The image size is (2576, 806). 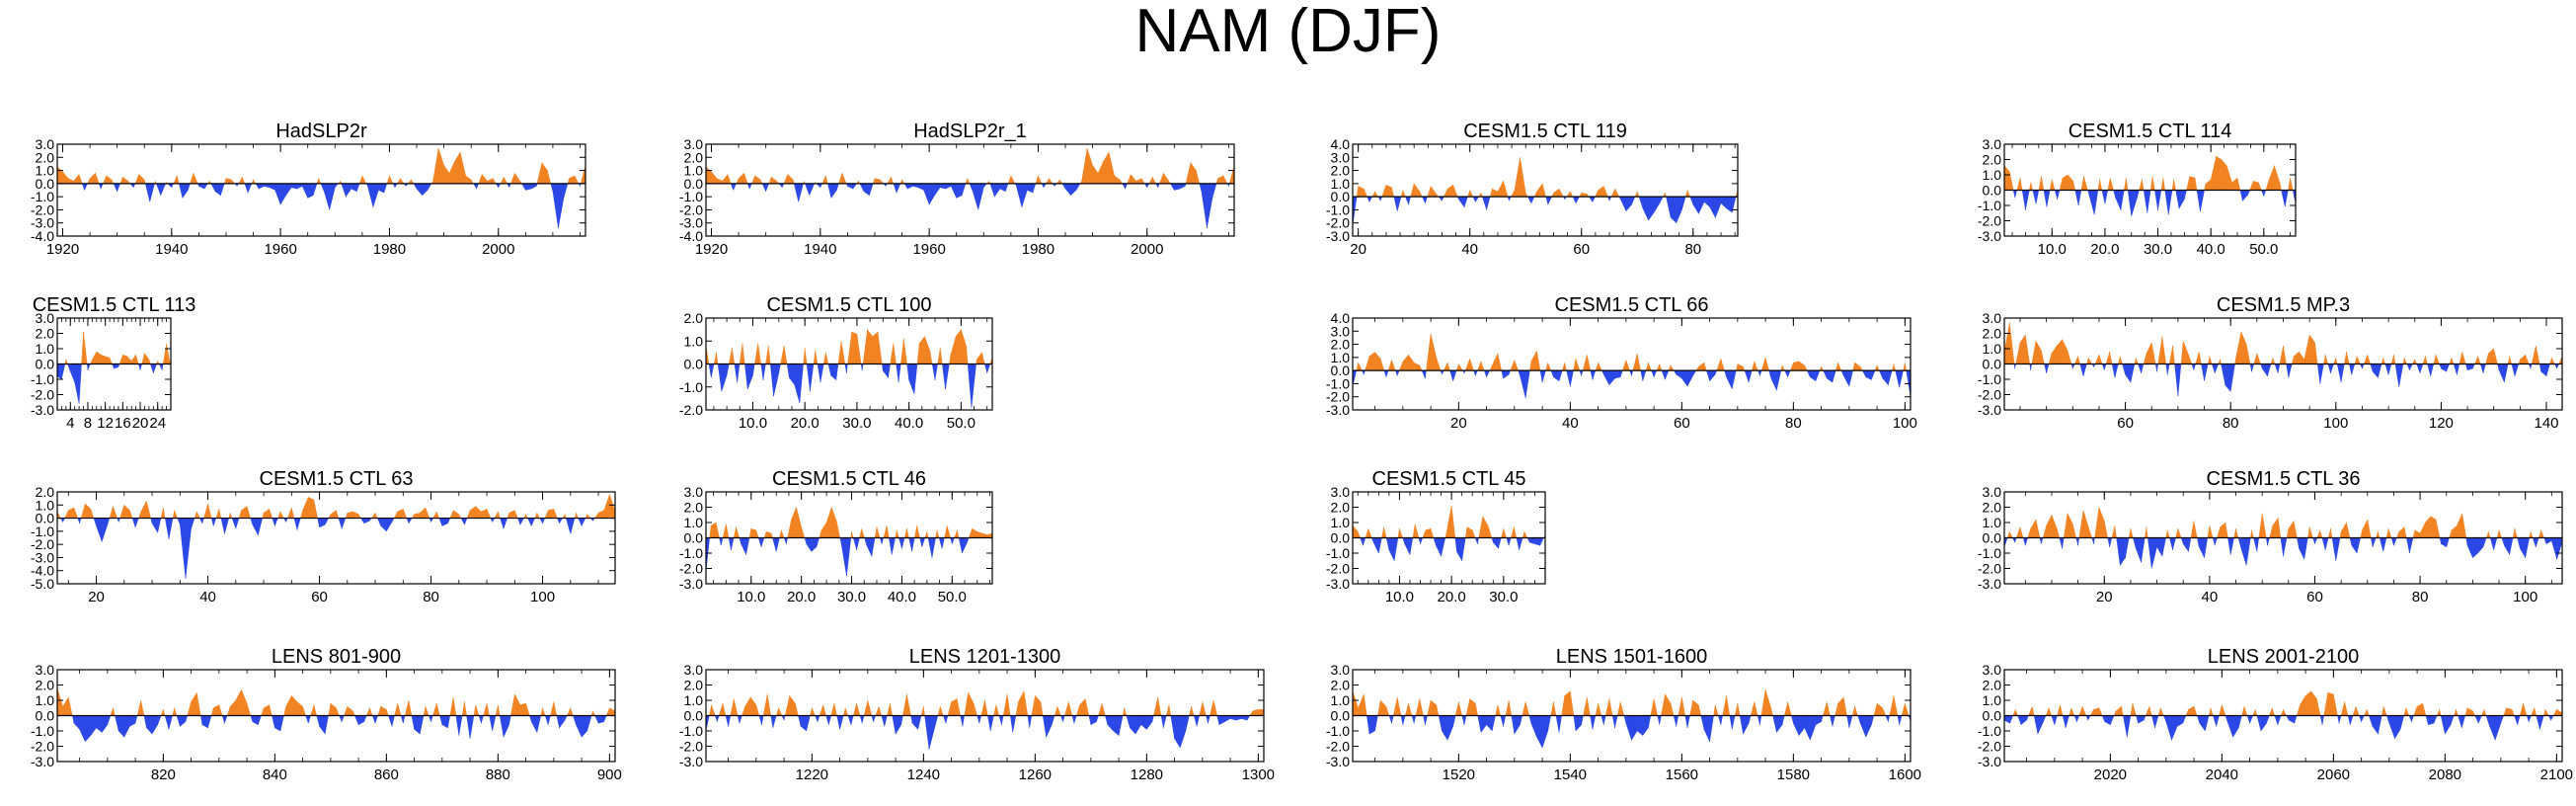 I want to click on xtick-label: 10.0, so click(x=753, y=424).